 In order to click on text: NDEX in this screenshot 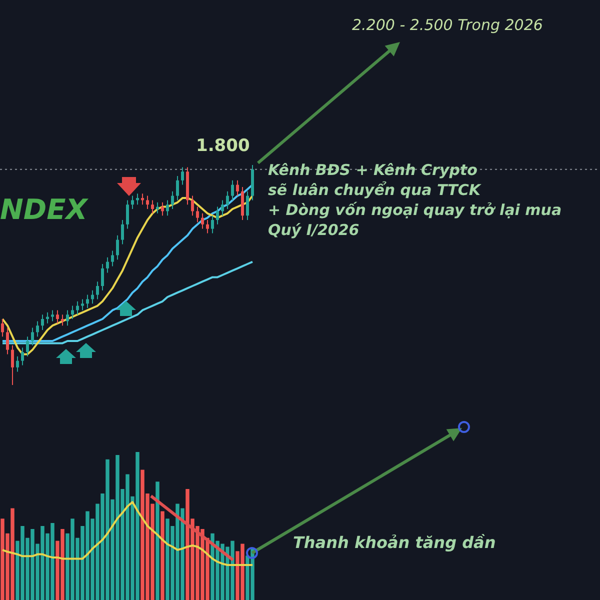, I will do `click(44, 209)`.